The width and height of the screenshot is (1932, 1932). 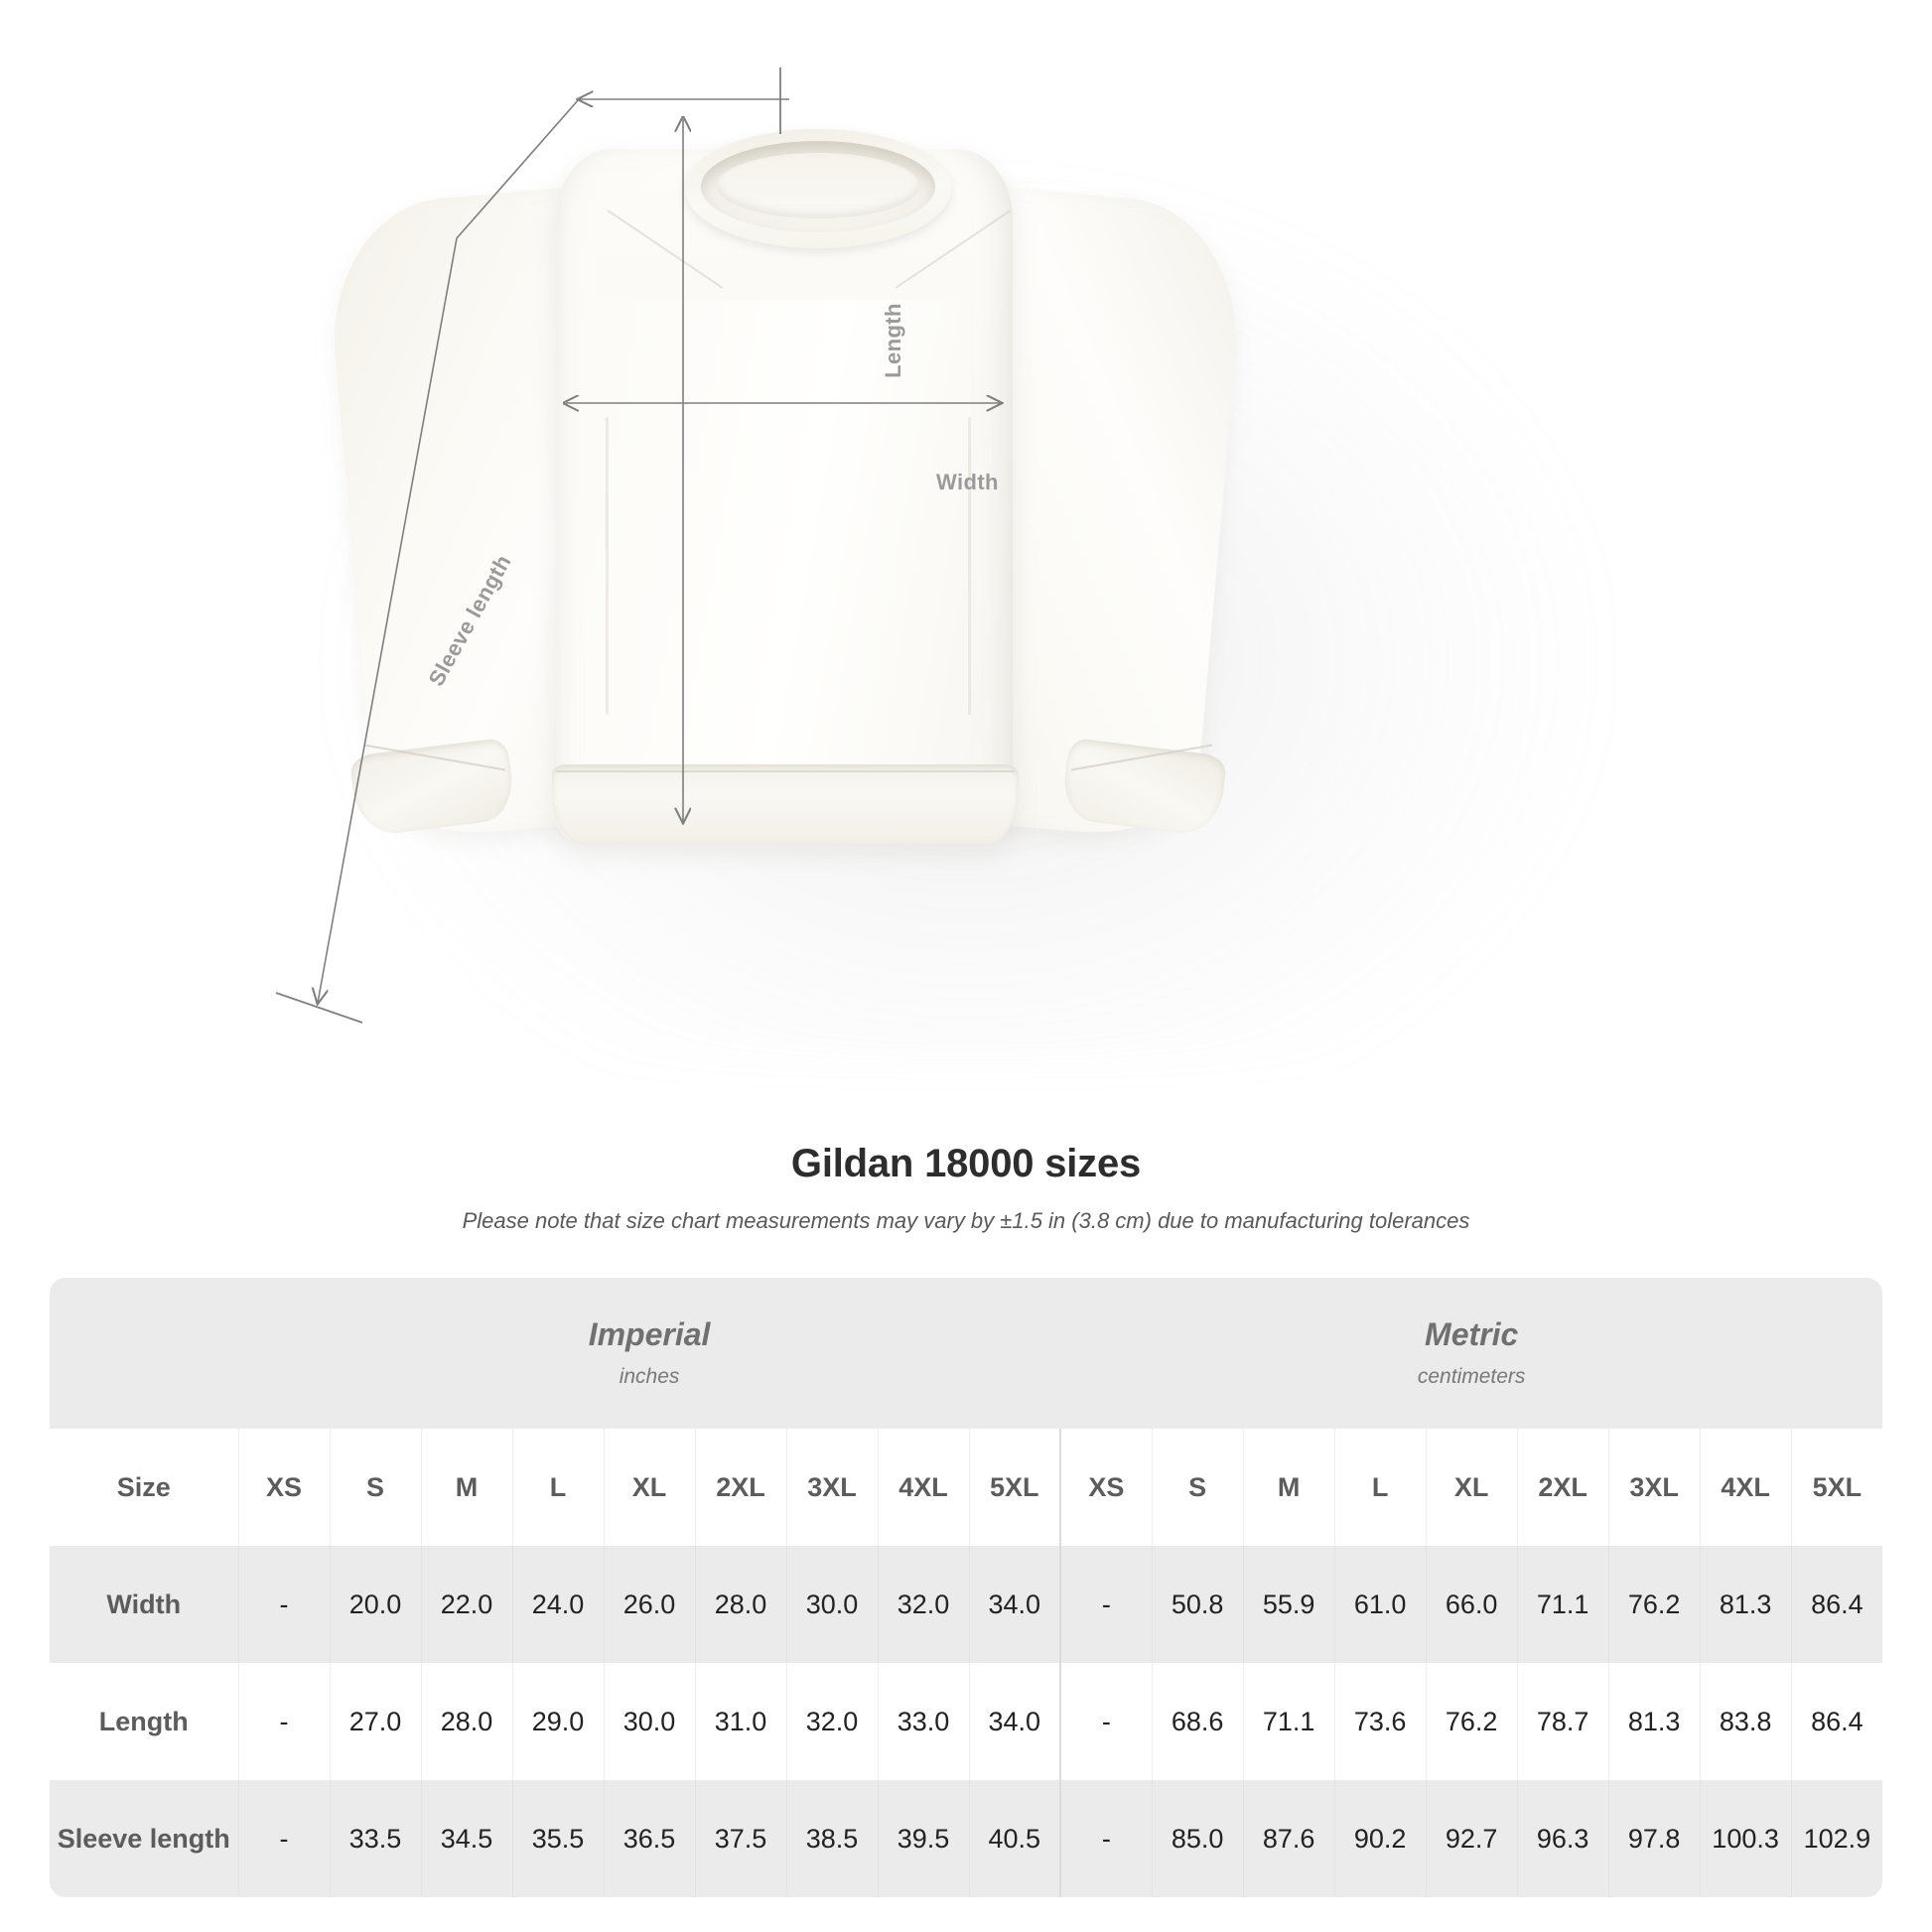 I want to click on cell-sleeve-imperial-5xl: 40.5, so click(x=1016, y=1839).